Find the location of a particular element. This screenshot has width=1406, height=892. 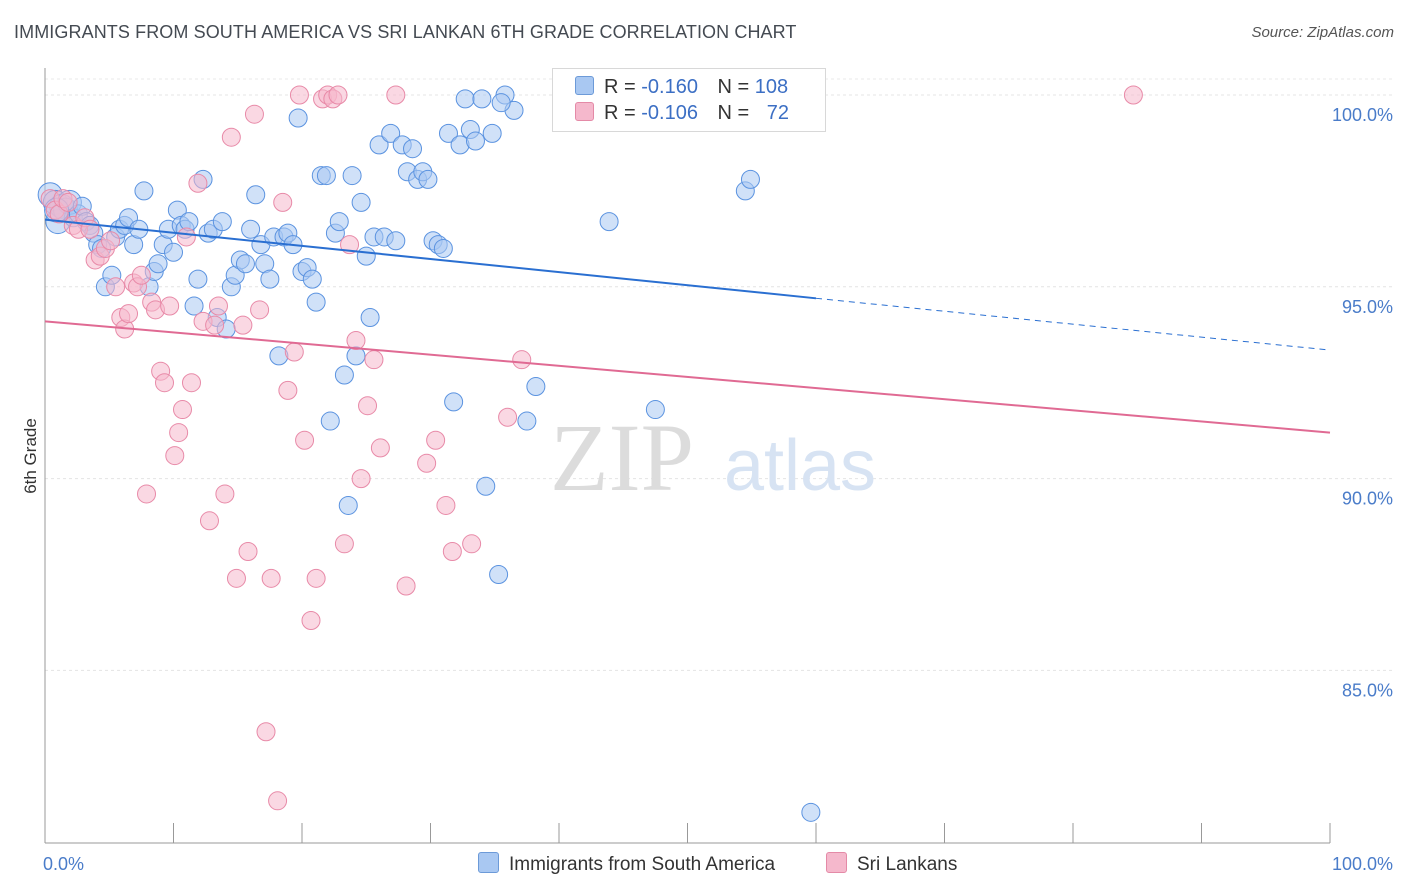

trend-line-south-america is located at coordinates (430, 259).